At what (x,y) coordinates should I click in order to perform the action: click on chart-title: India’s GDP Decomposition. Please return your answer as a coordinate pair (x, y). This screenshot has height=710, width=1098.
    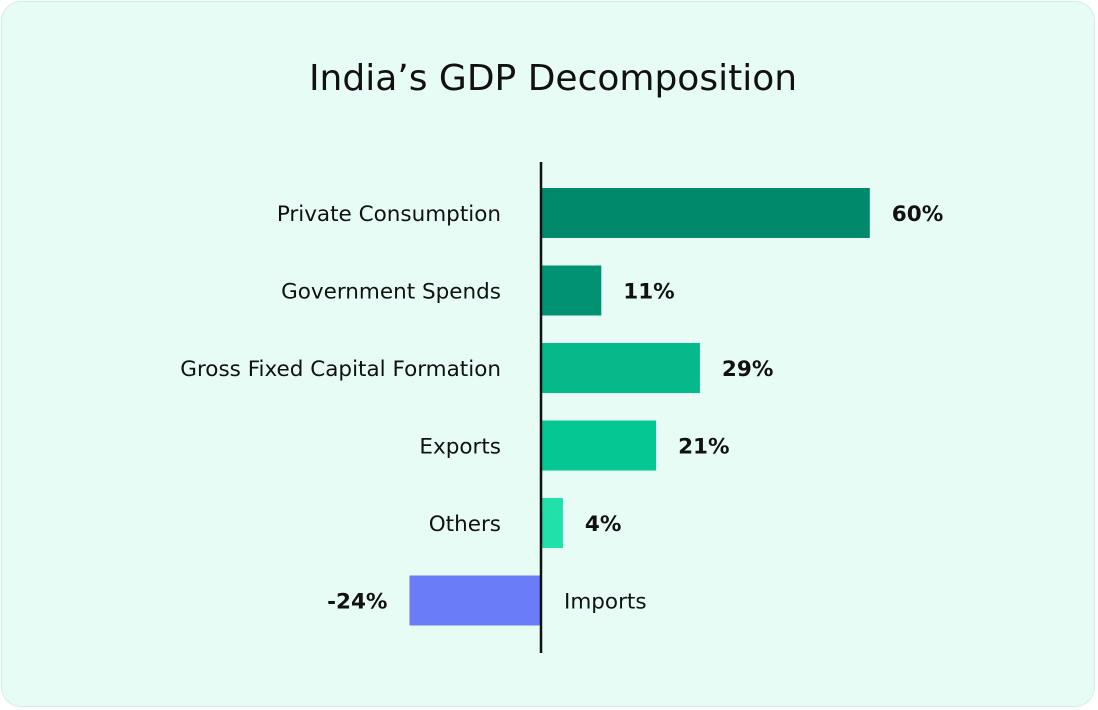
    Looking at the image, I should click on (553, 78).